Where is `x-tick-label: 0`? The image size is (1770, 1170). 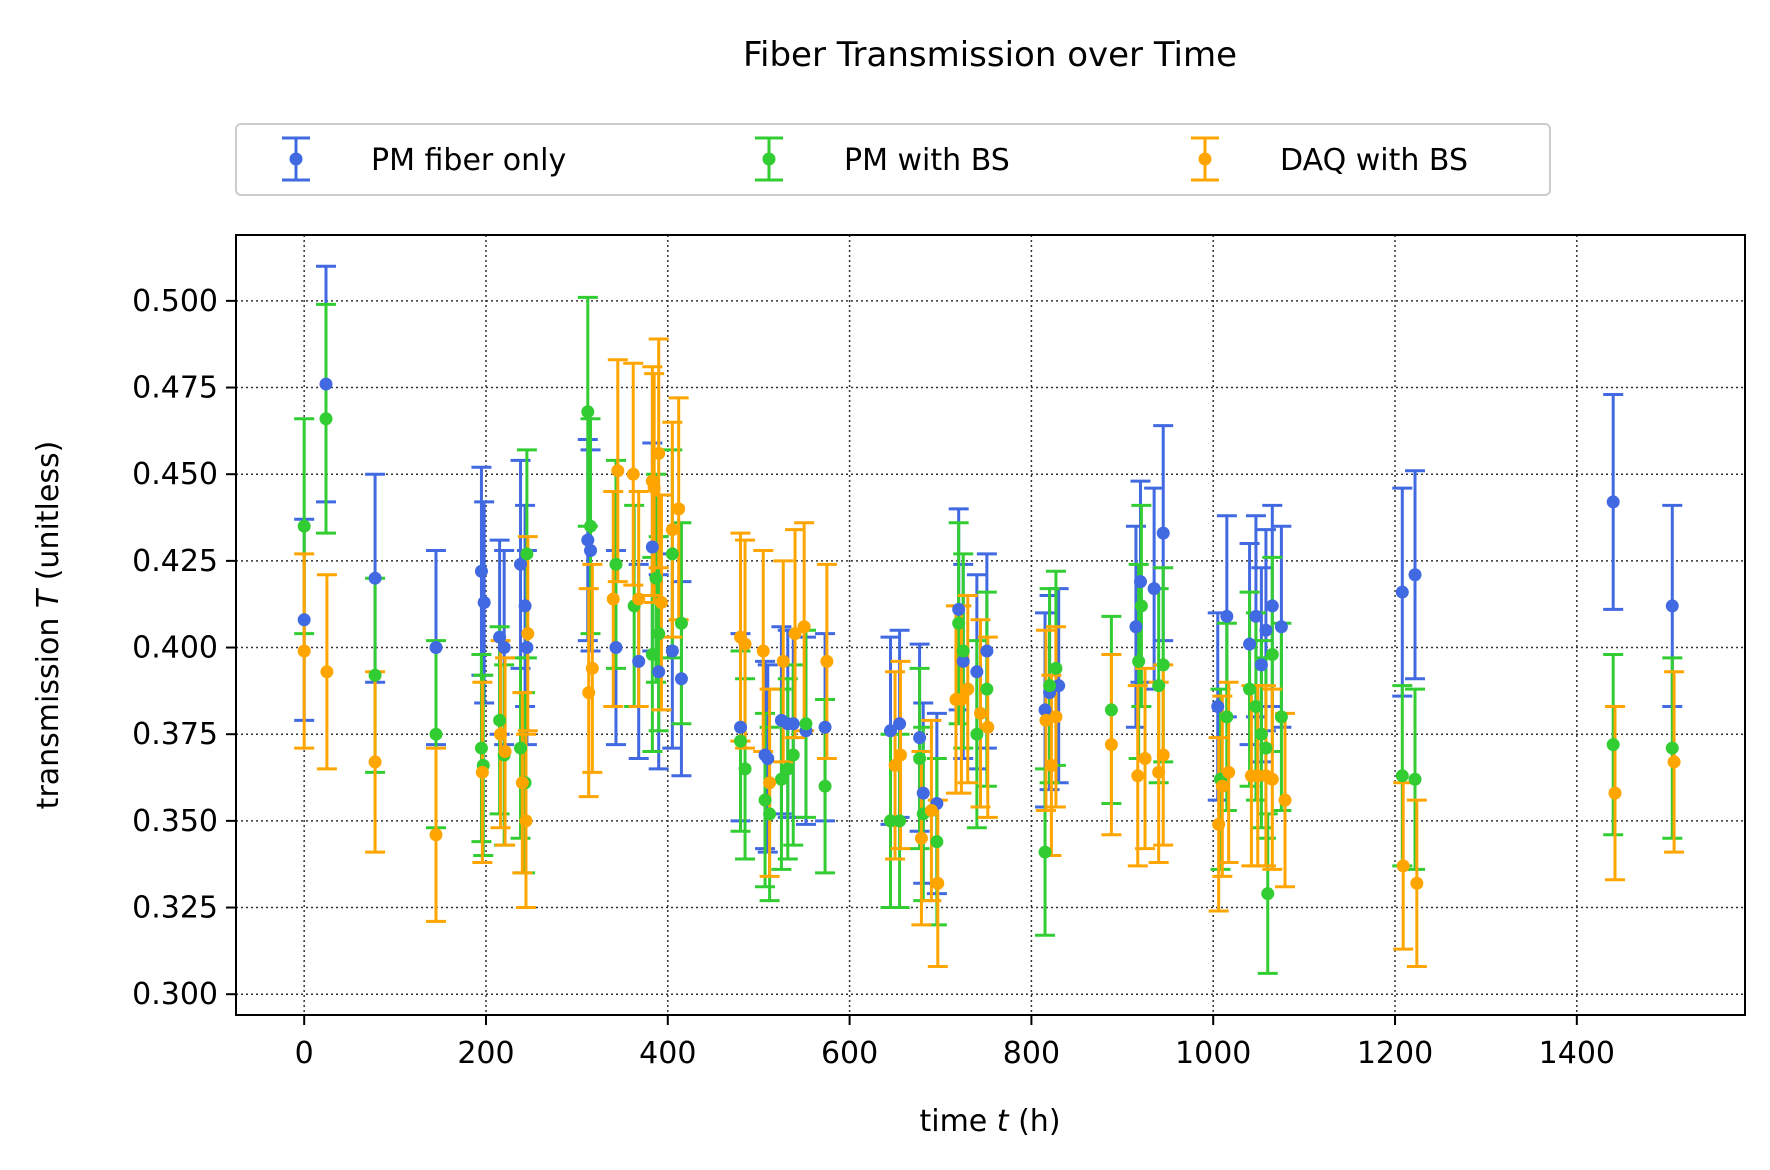 x-tick-label: 0 is located at coordinates (304, 1053).